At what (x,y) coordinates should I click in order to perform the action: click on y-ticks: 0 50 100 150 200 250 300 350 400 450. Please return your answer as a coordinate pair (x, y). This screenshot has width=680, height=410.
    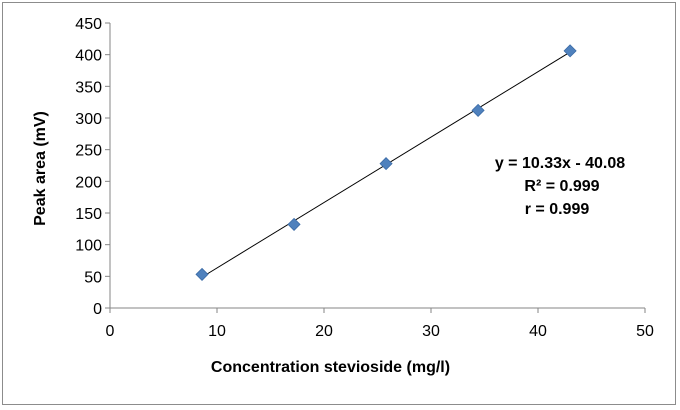
    Looking at the image, I should click on (92, 167).